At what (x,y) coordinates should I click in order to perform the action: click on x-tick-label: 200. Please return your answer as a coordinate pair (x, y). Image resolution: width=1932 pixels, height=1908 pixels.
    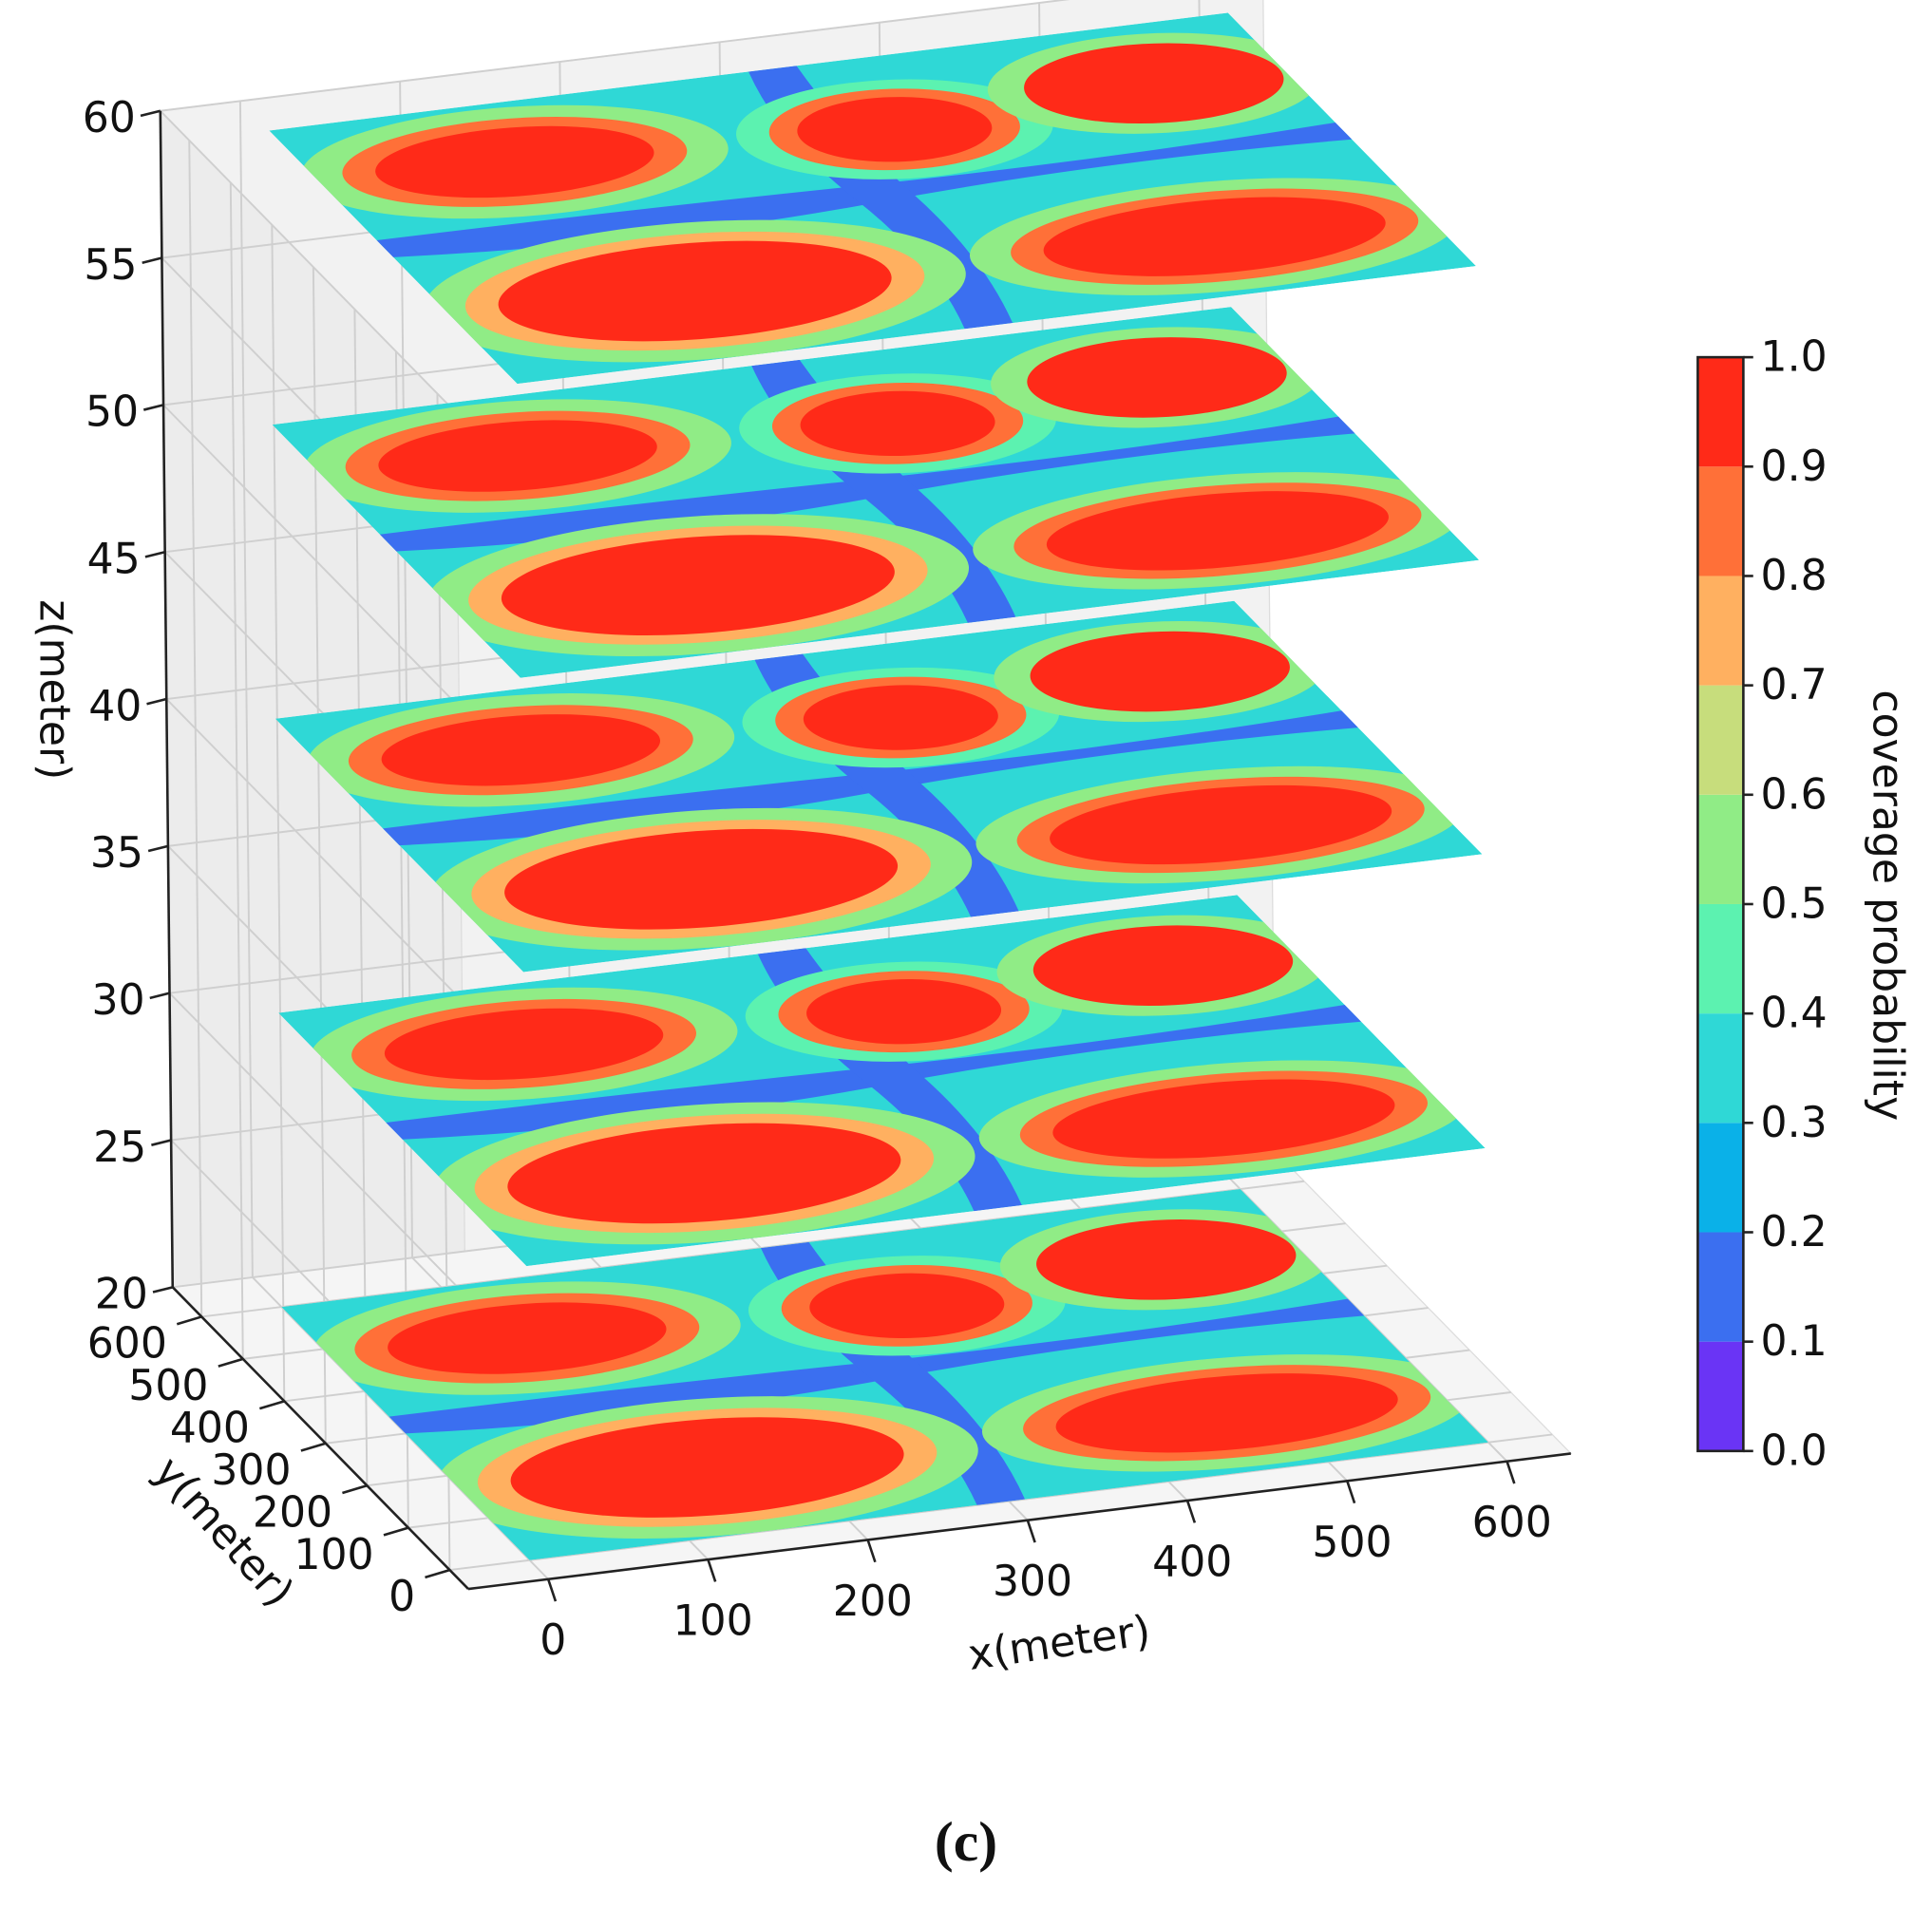
    Looking at the image, I should click on (873, 1601).